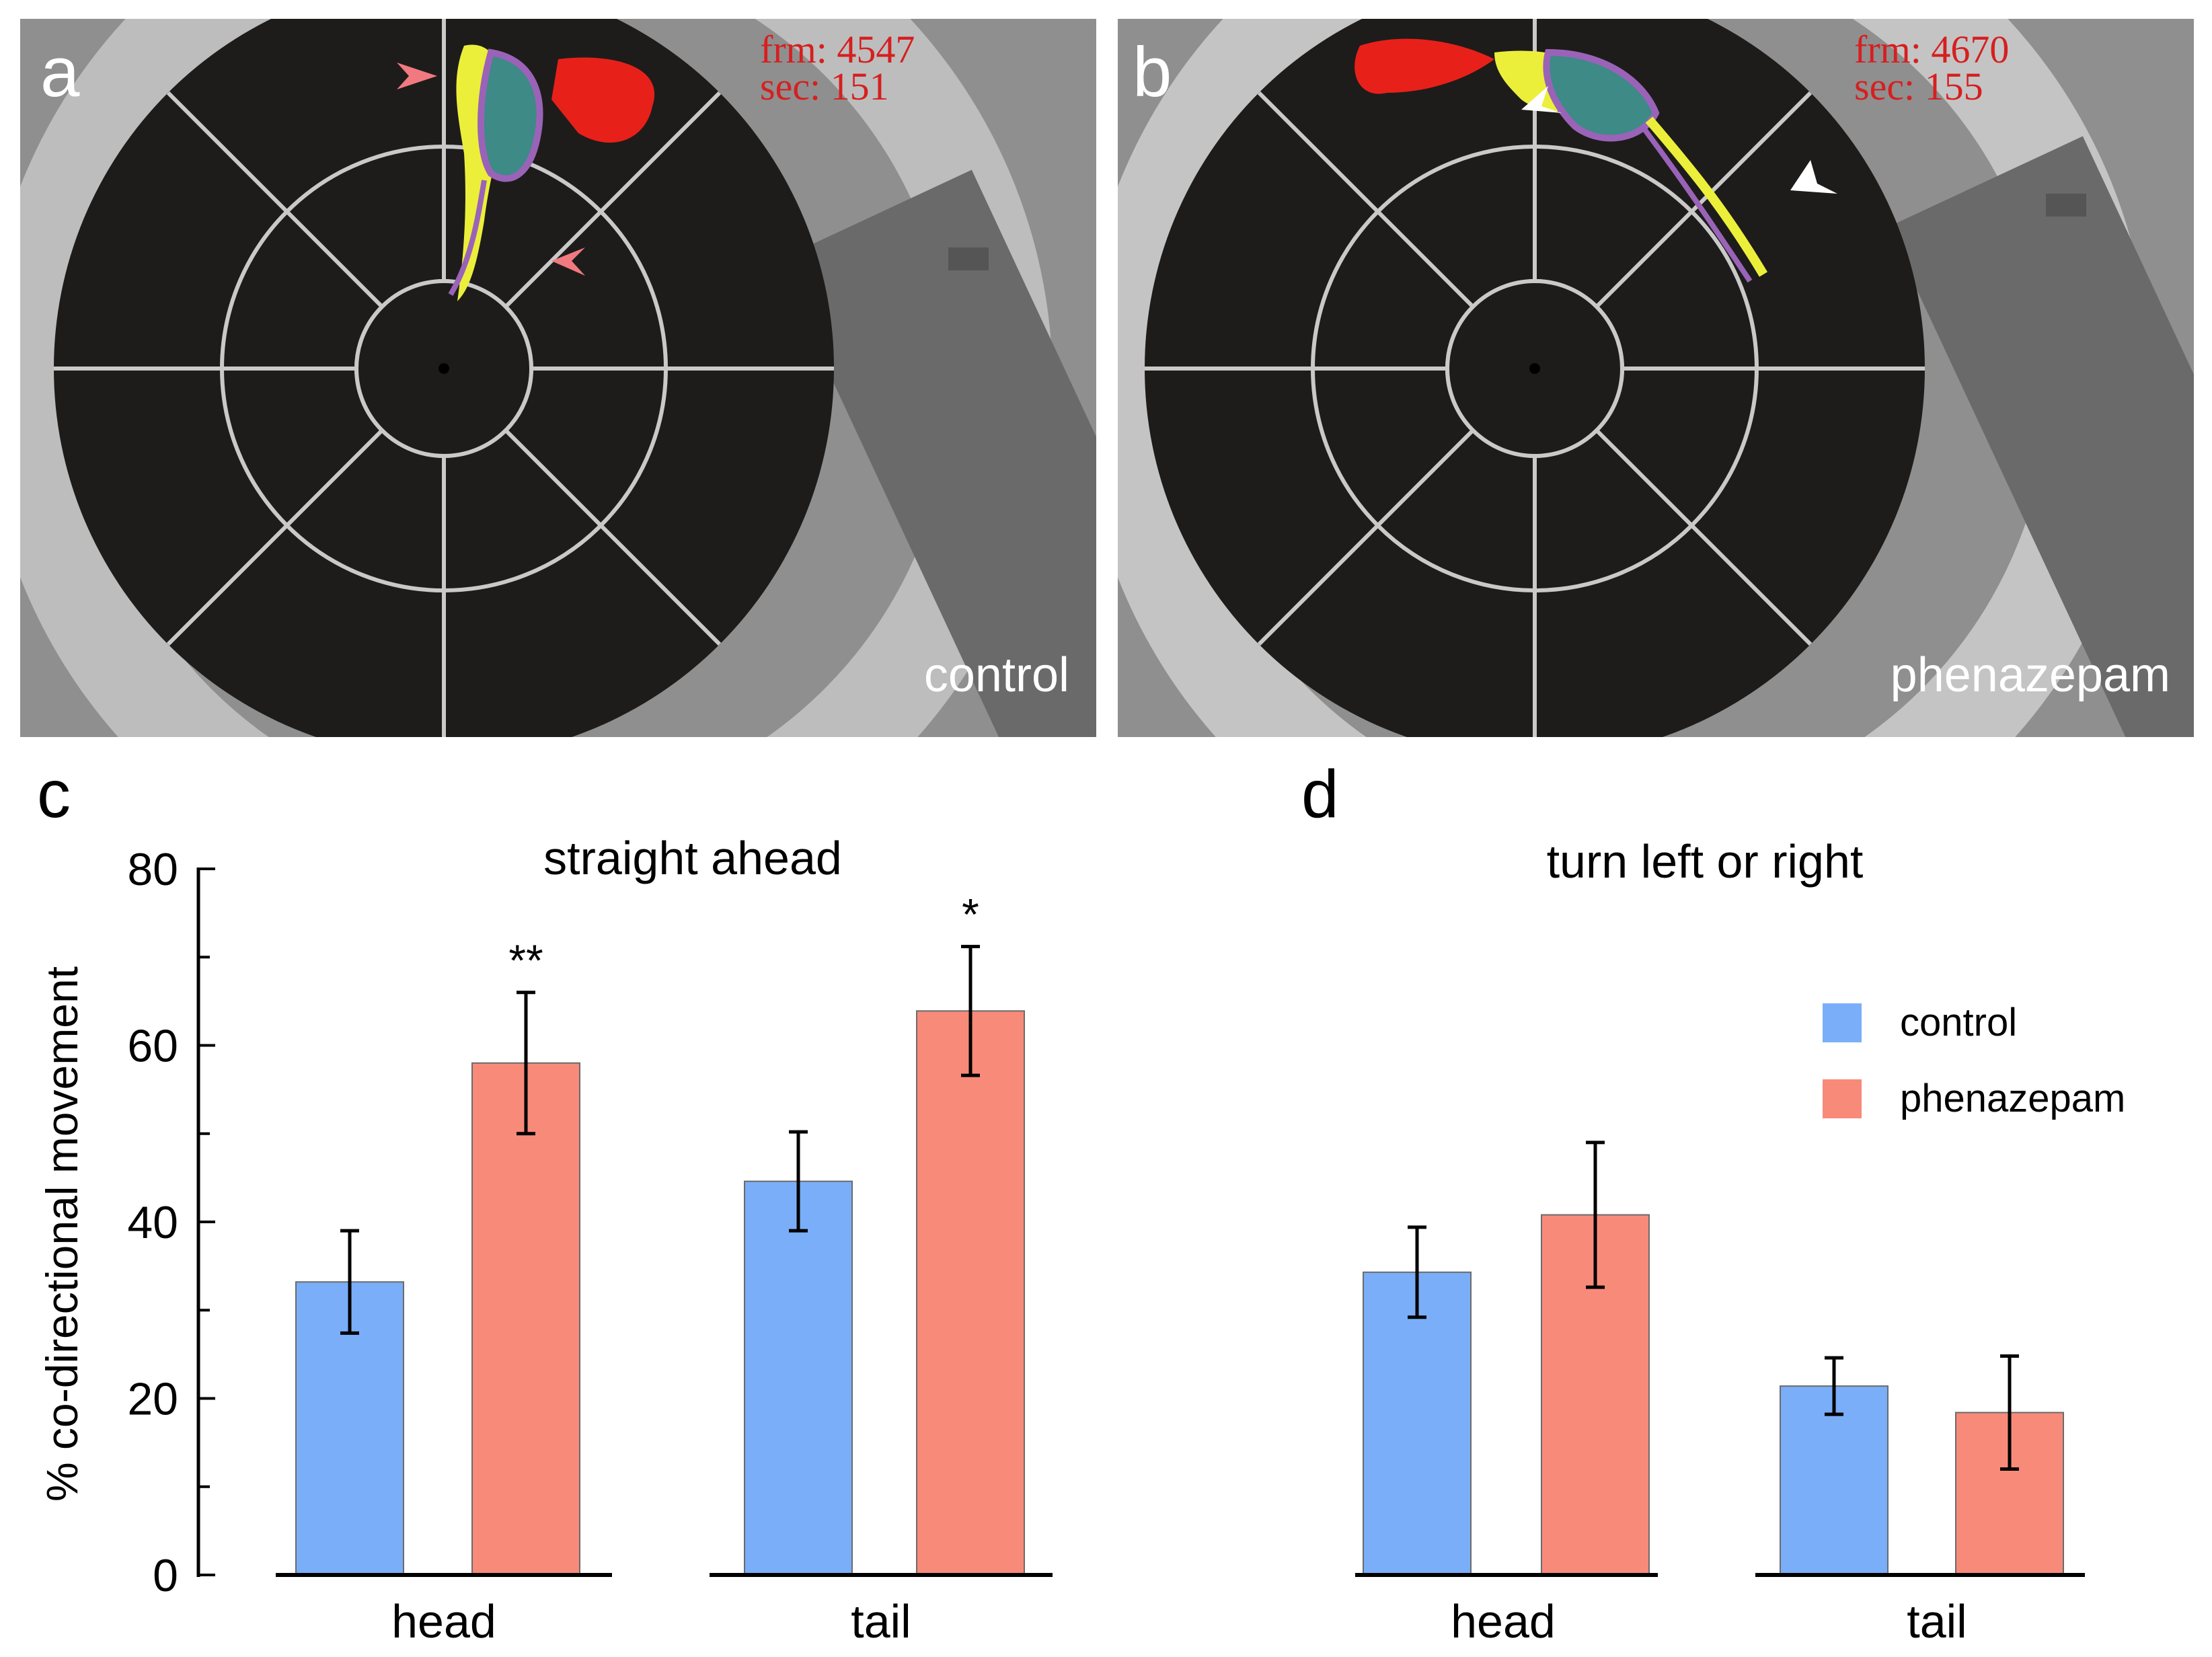 The width and height of the screenshot is (2212, 1657). What do you see at coordinates (1937, 1621) in the screenshot?
I see `chart-d-xtick-tail: tail` at bounding box center [1937, 1621].